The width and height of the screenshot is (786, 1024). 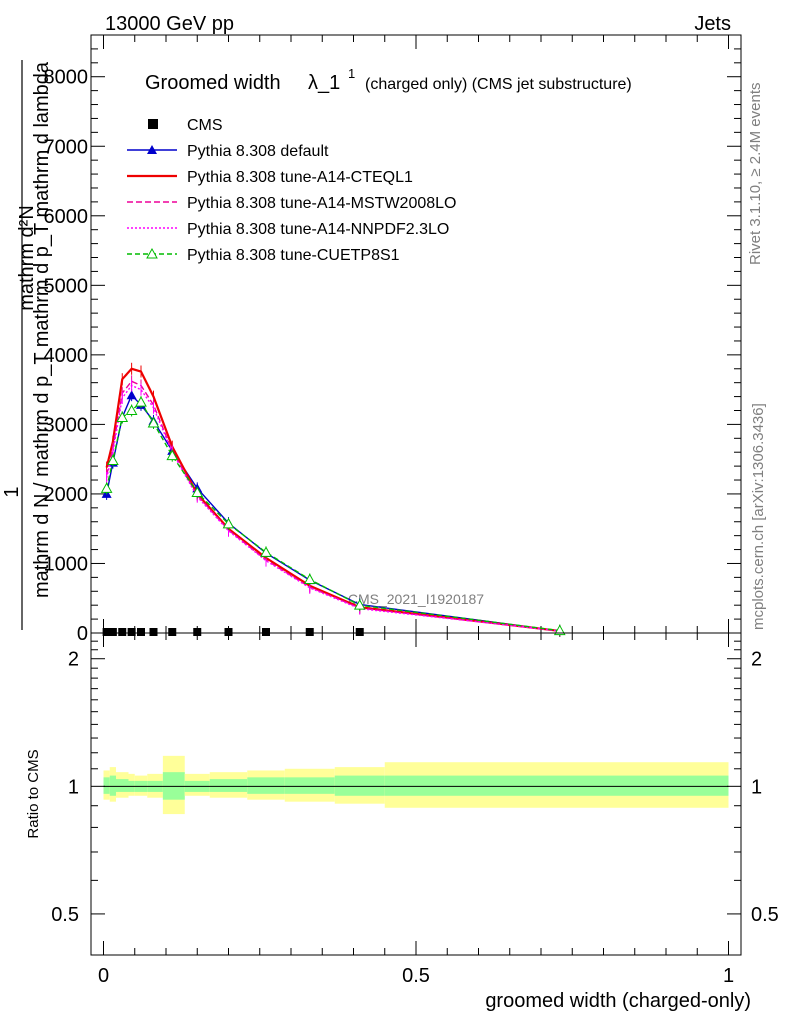 What do you see at coordinates (12, 491) in the screenshot?
I see `y-label-one: 1` at bounding box center [12, 491].